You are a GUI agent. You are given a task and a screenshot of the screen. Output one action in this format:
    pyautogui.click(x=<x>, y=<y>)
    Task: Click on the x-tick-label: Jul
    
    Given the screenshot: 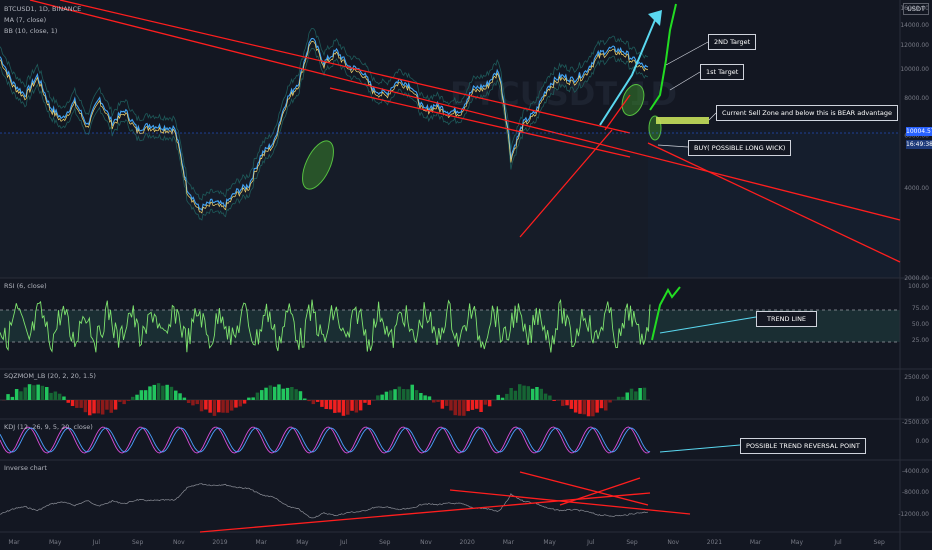 What is the action you would take?
    pyautogui.click(x=837, y=542)
    